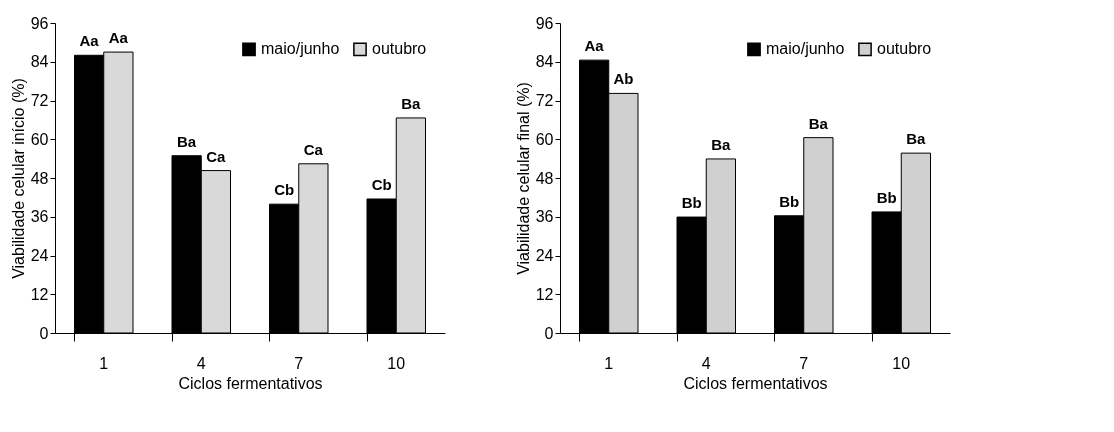 The width and height of the screenshot is (1114, 432). Describe the element at coordinates (523, 178) in the screenshot. I see `y-axis-title: Viabilidade celular final (%)` at that location.